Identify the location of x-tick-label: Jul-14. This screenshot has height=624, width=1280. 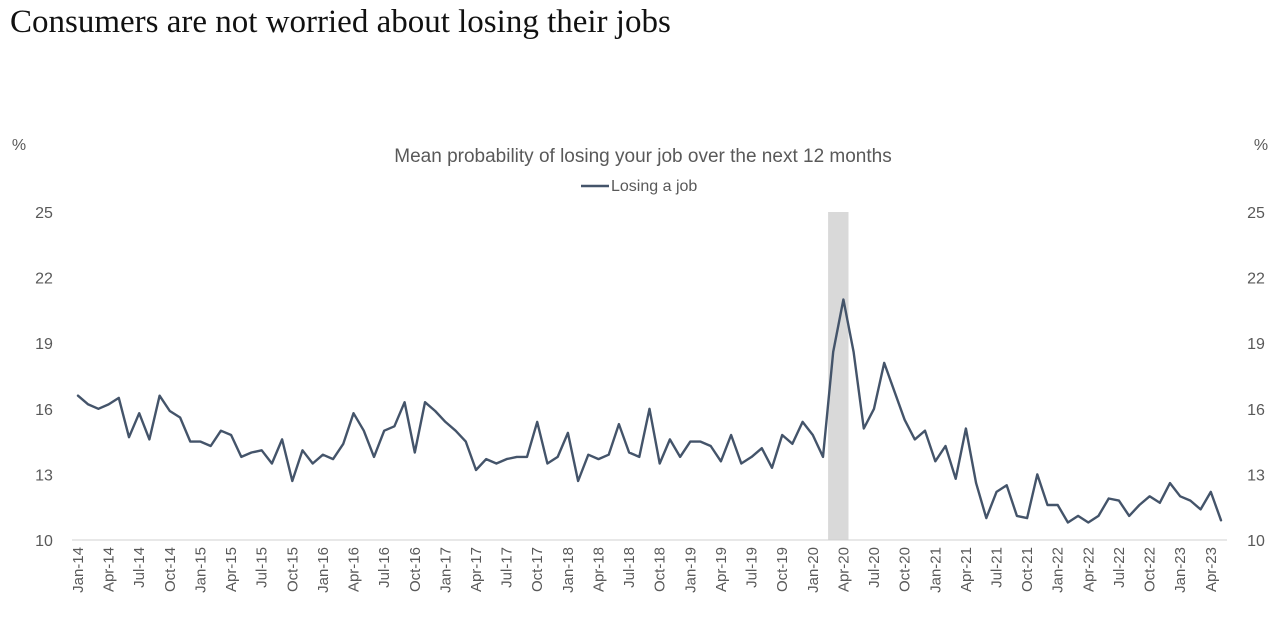
(139, 567).